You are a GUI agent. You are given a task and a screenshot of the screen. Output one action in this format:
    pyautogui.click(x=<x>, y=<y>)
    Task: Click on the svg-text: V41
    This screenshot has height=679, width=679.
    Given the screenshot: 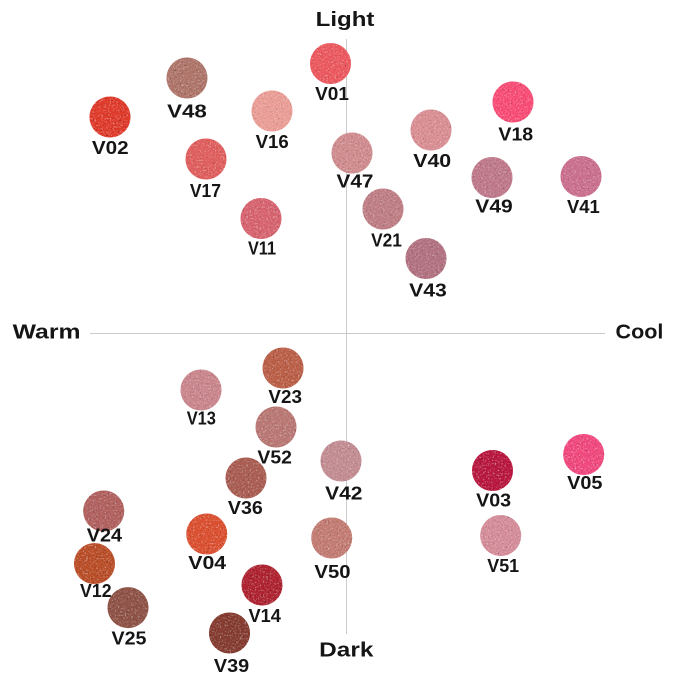 What is the action you would take?
    pyautogui.click(x=583, y=206)
    